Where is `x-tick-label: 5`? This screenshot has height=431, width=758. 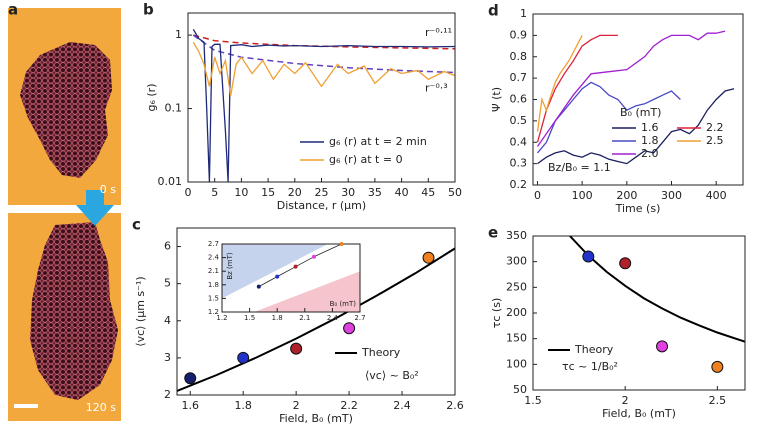
x-tick-label: 5 is located at coordinates (214, 192).